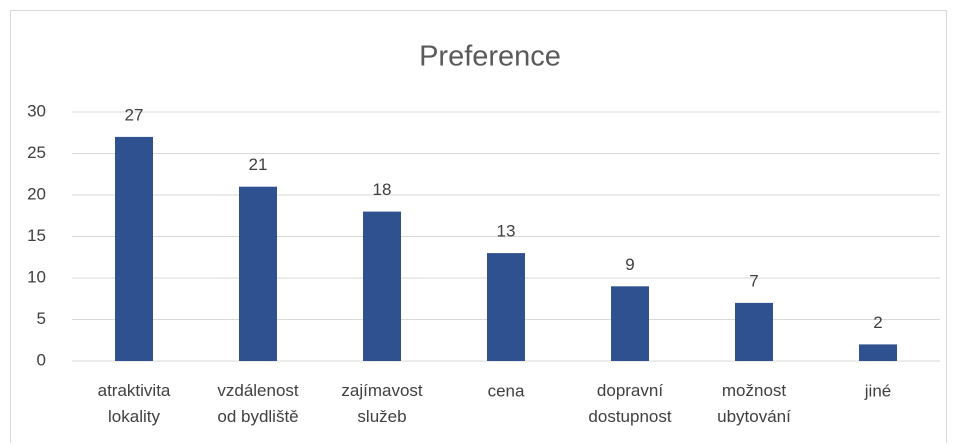  I want to click on x-tick-label: jiné, so click(877, 390).